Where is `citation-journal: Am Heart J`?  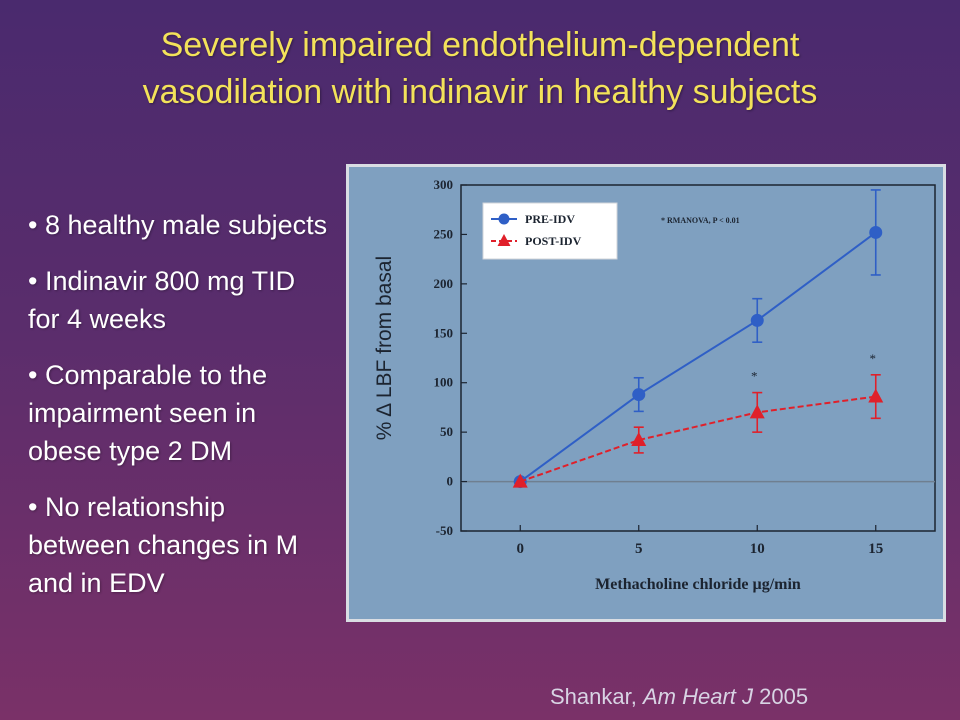 citation-journal: Am Heart J is located at coordinates (697, 696).